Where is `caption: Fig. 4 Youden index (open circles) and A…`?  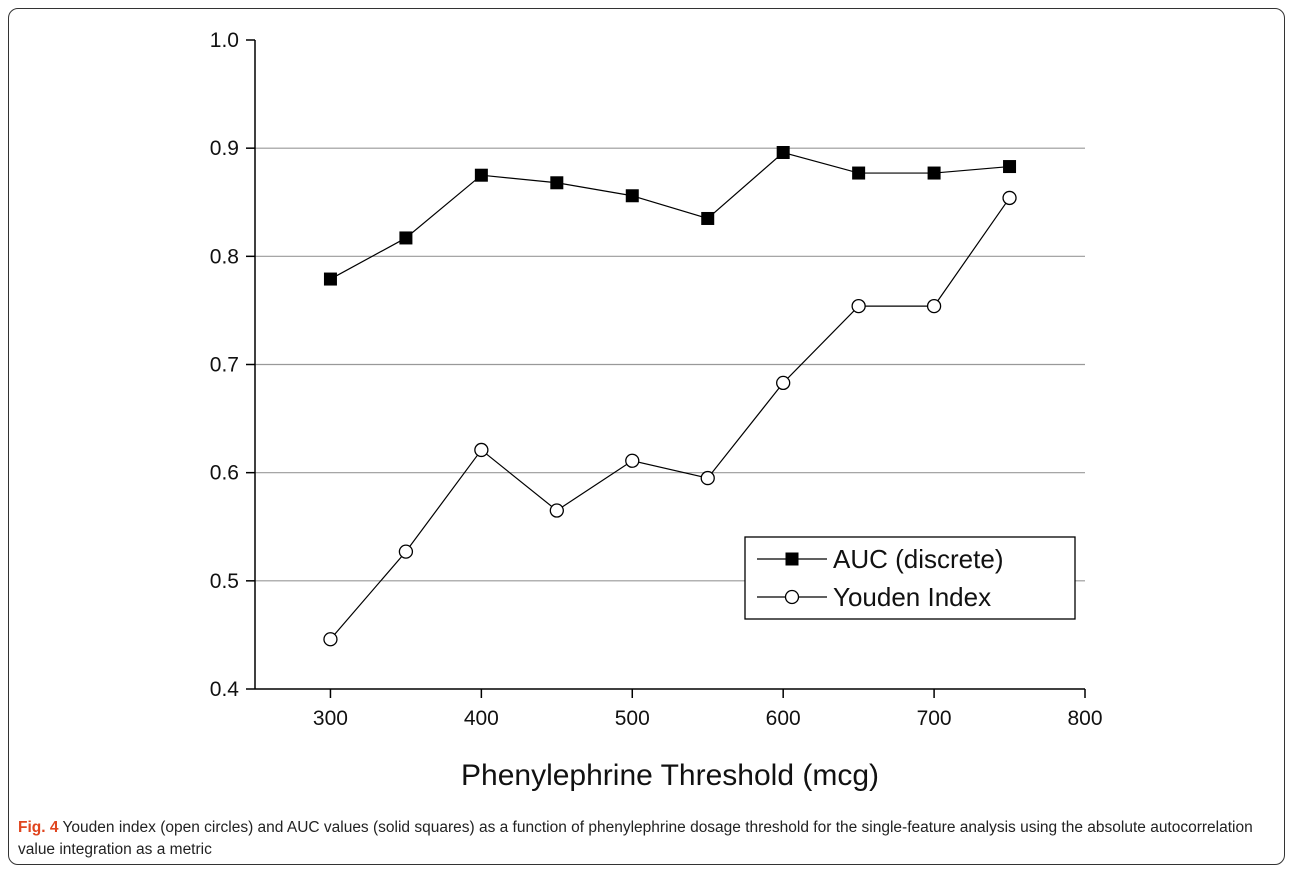 caption: Fig. 4 Youden index (open circles) and A… is located at coordinates (648, 839).